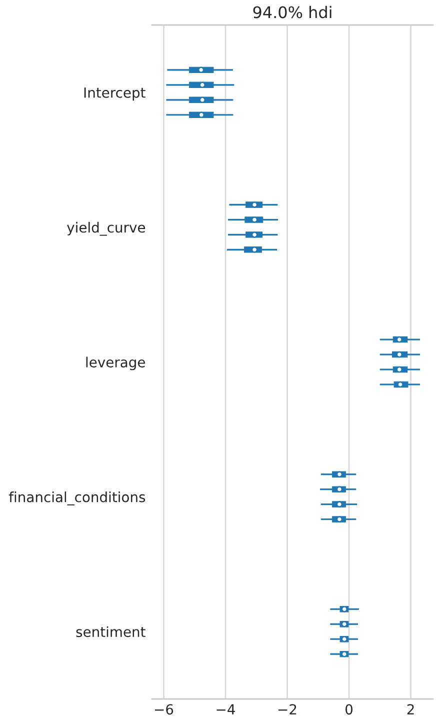 Image resolution: width=440 pixels, height=728 pixels. What do you see at coordinates (115, 94) in the screenshot?
I see `y-tick-label: Intercept` at bounding box center [115, 94].